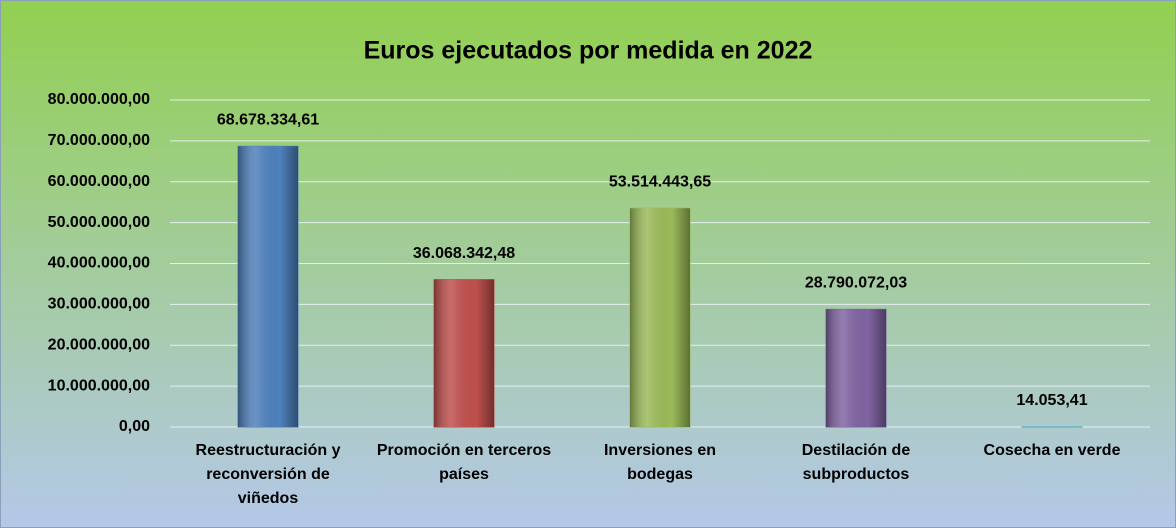 Image resolution: width=1176 pixels, height=528 pixels. What do you see at coordinates (99, 181) in the screenshot?
I see `y-tick-label: 60.000.000,00` at bounding box center [99, 181].